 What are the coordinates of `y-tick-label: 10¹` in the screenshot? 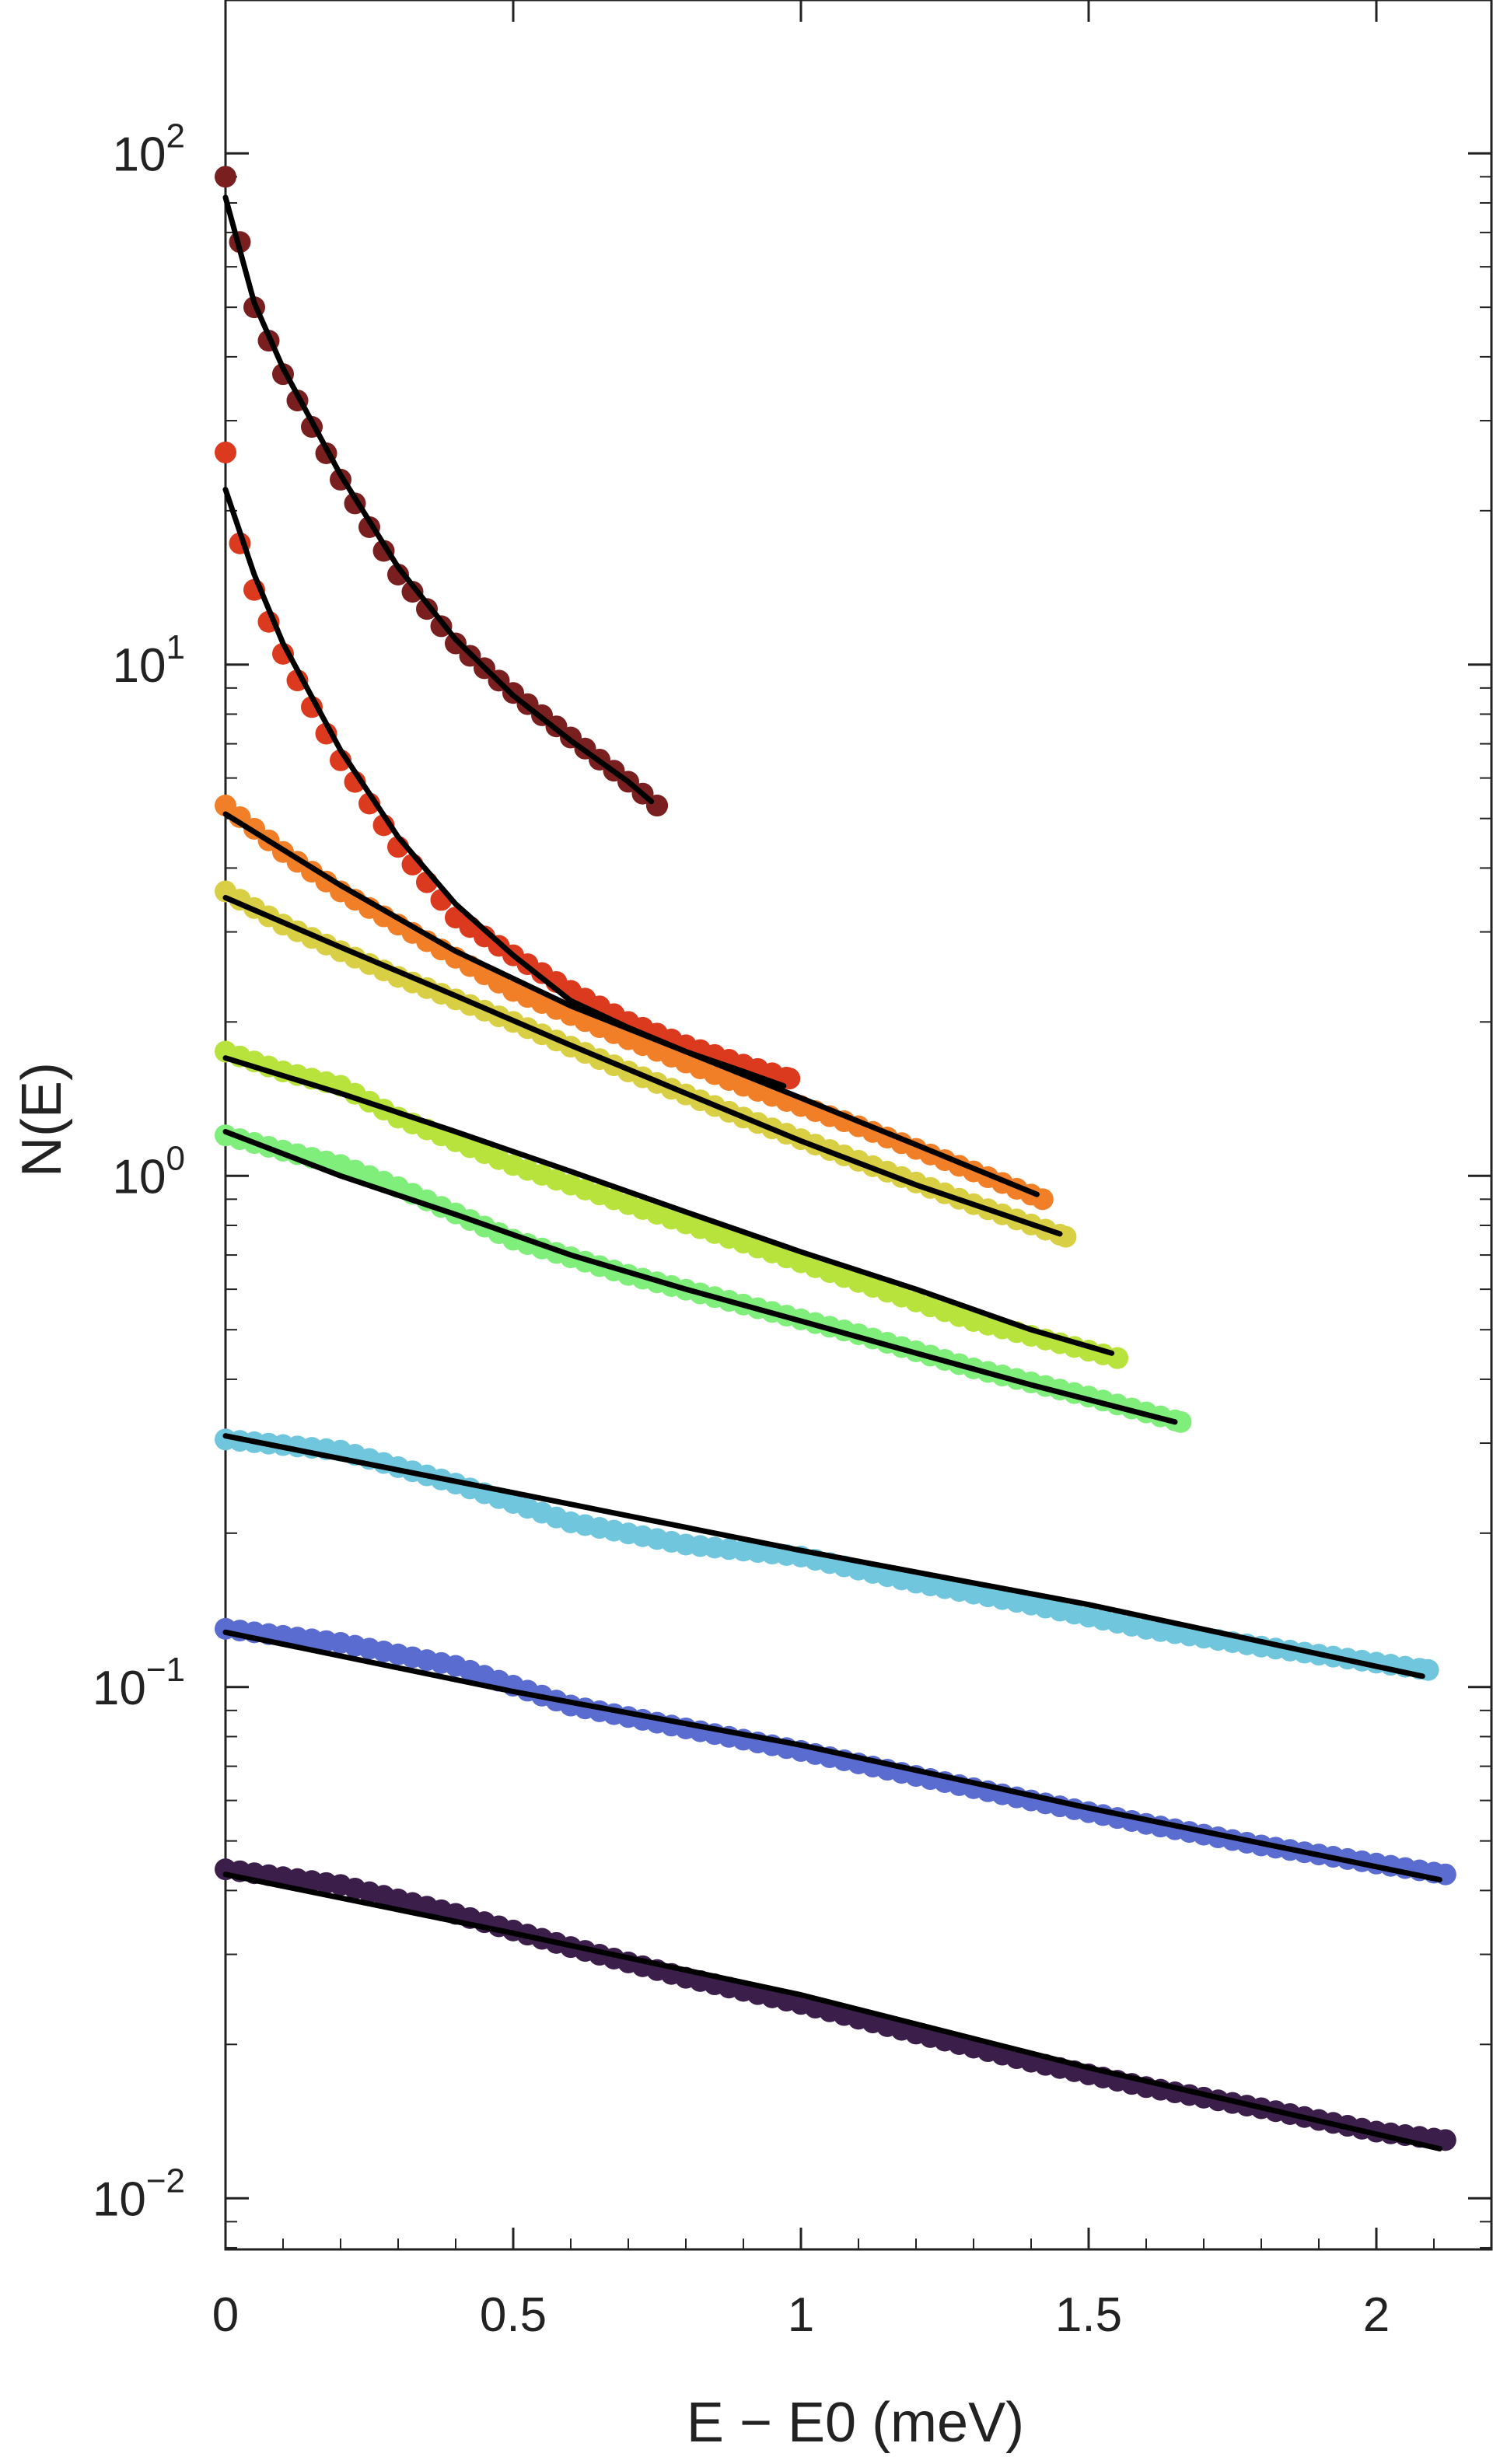 It's located at (149, 661).